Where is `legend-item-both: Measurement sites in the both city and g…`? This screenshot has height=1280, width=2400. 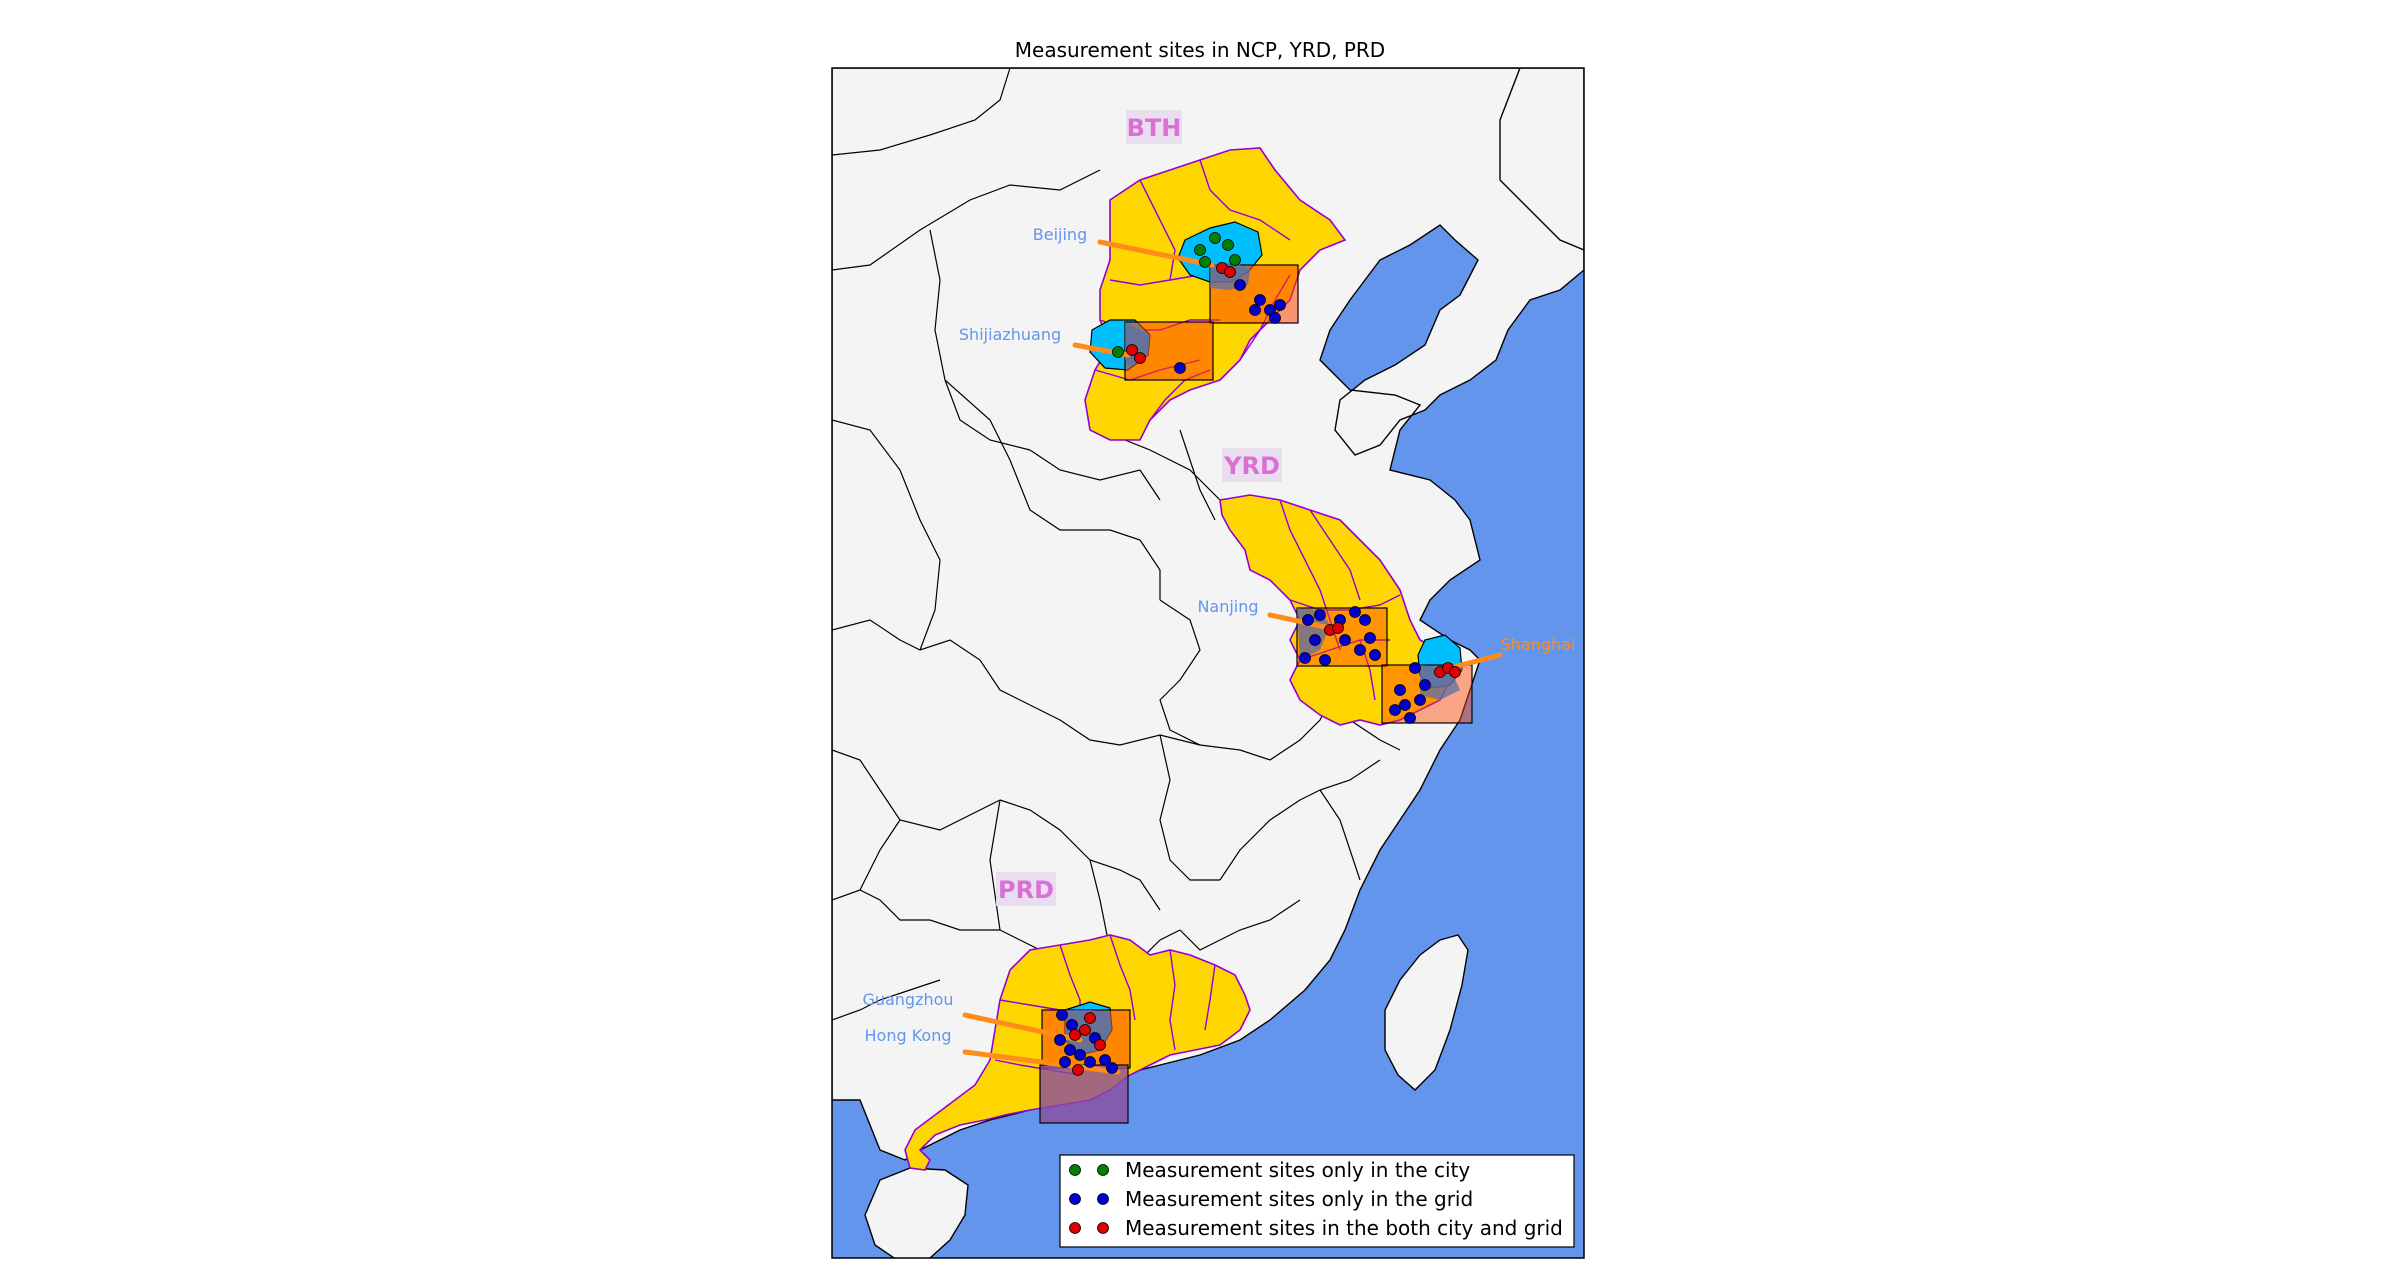
legend-item-both: Measurement sites in the both city and g… is located at coordinates (1316, 1228).